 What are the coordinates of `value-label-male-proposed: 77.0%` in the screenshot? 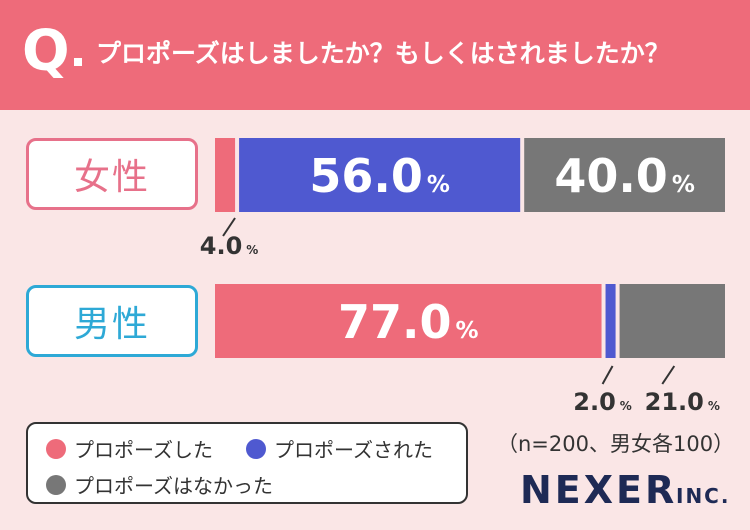 It's located at (408, 322).